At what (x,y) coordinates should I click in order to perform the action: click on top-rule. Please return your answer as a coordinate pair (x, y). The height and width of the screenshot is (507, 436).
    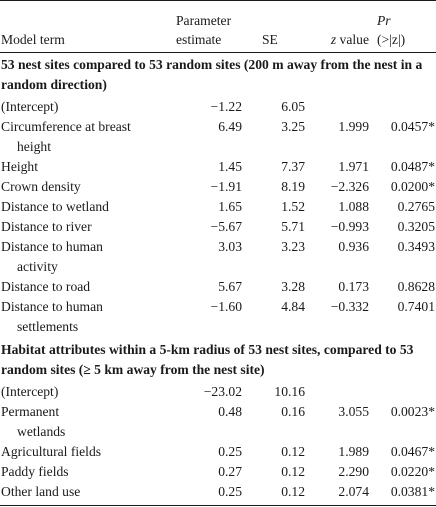
    Looking at the image, I should click on (218, 0).